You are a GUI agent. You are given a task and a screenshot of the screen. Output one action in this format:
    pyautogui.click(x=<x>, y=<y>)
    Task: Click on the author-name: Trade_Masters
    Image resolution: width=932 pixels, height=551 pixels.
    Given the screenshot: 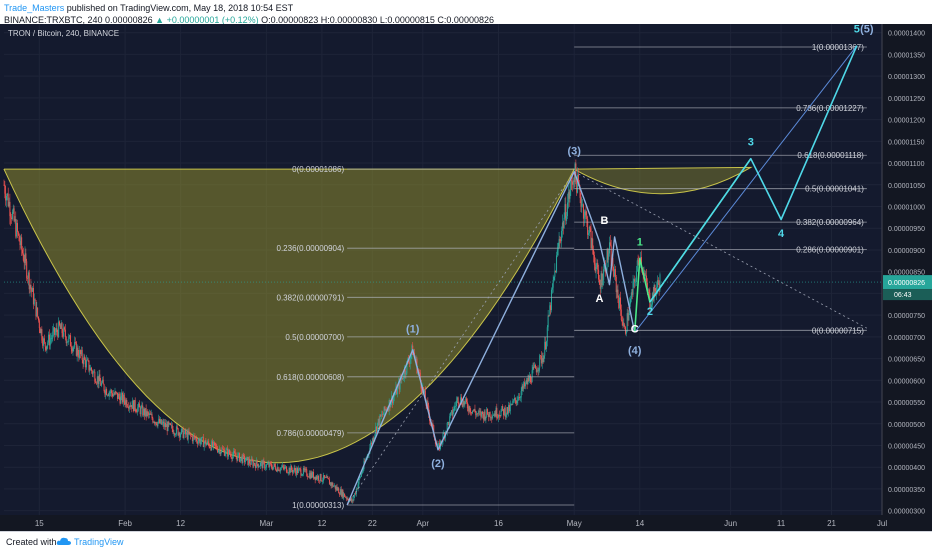 What is the action you would take?
    pyautogui.click(x=34, y=8)
    